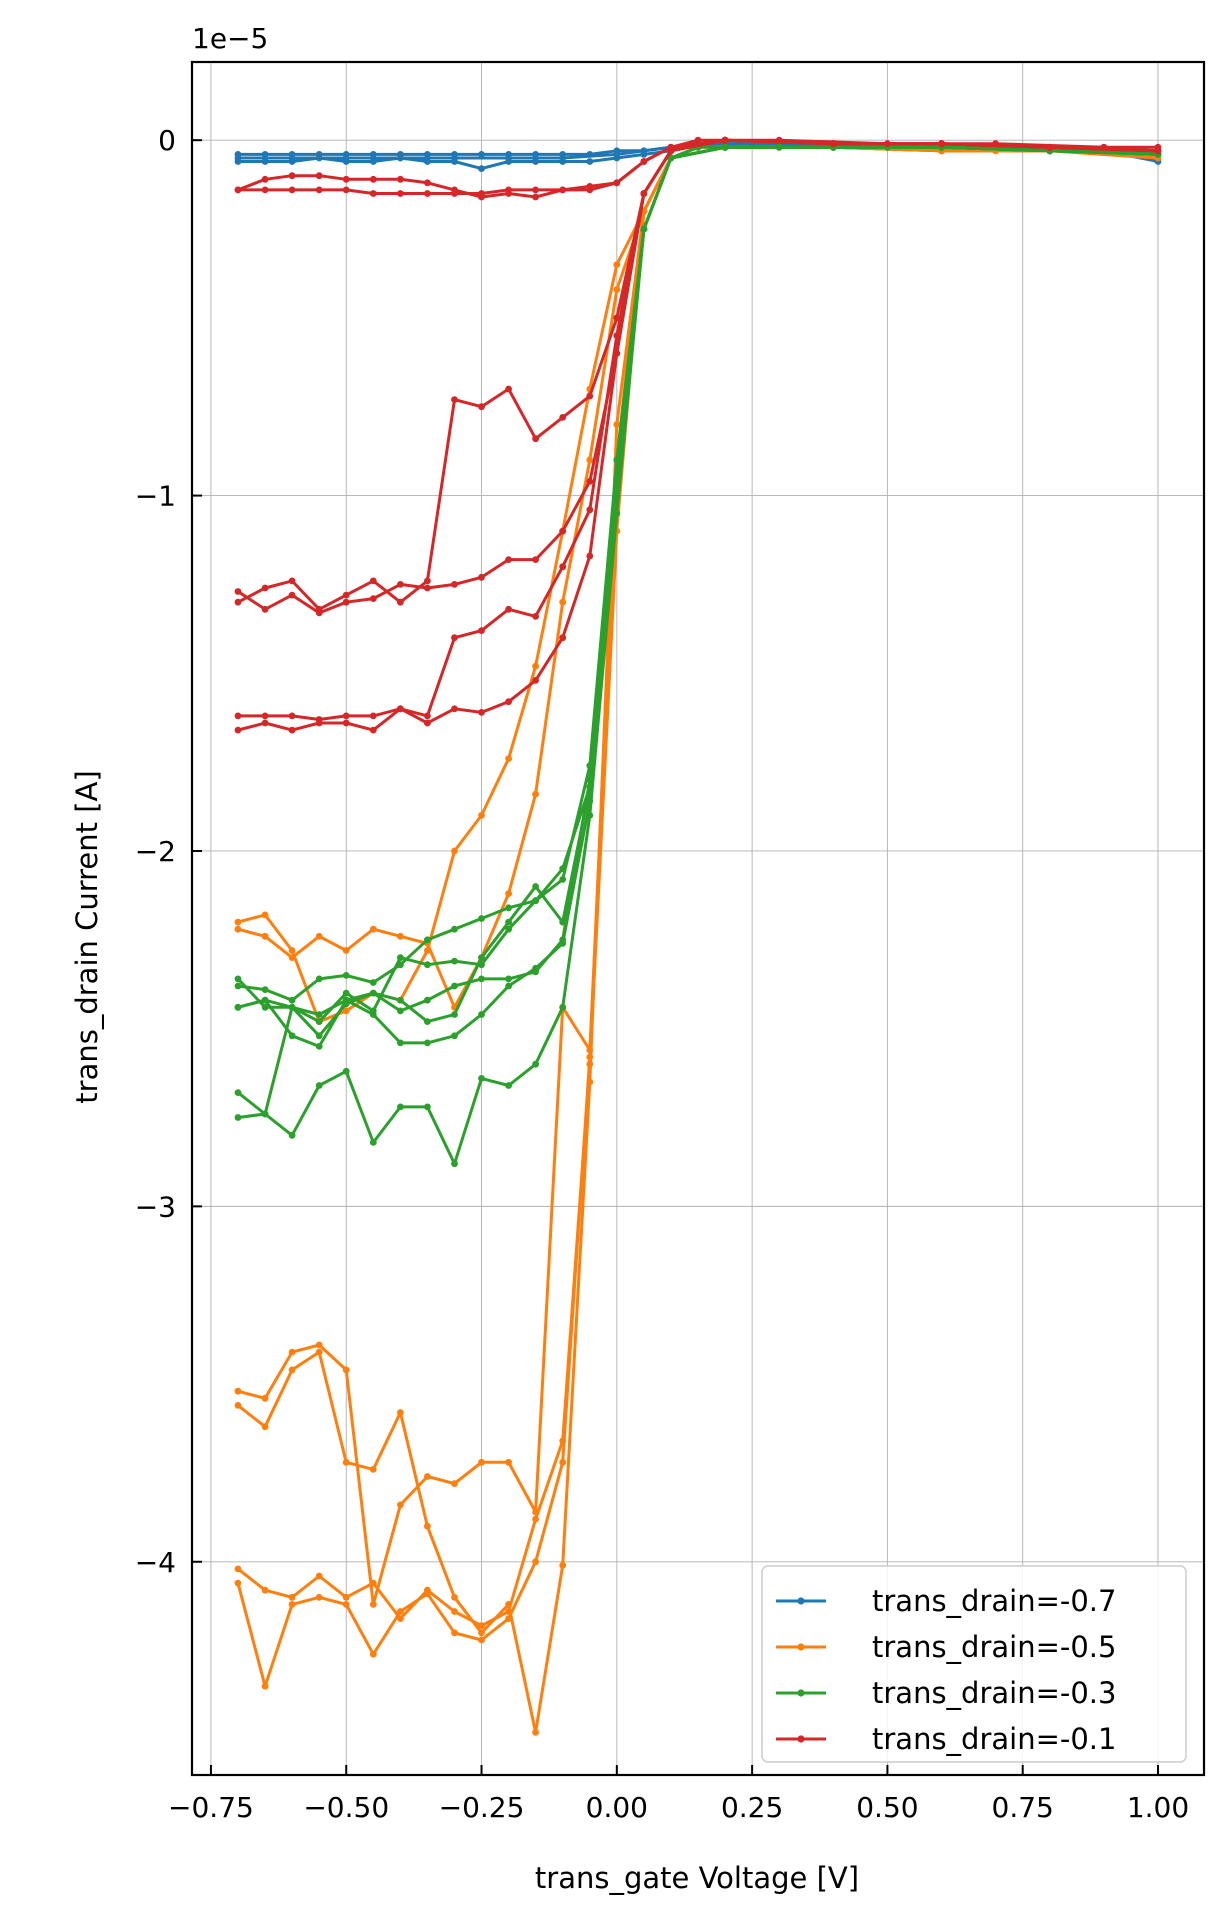  Describe the element at coordinates (994, 1601) in the screenshot. I see `legend-label: trans_drain=-0.7` at that location.